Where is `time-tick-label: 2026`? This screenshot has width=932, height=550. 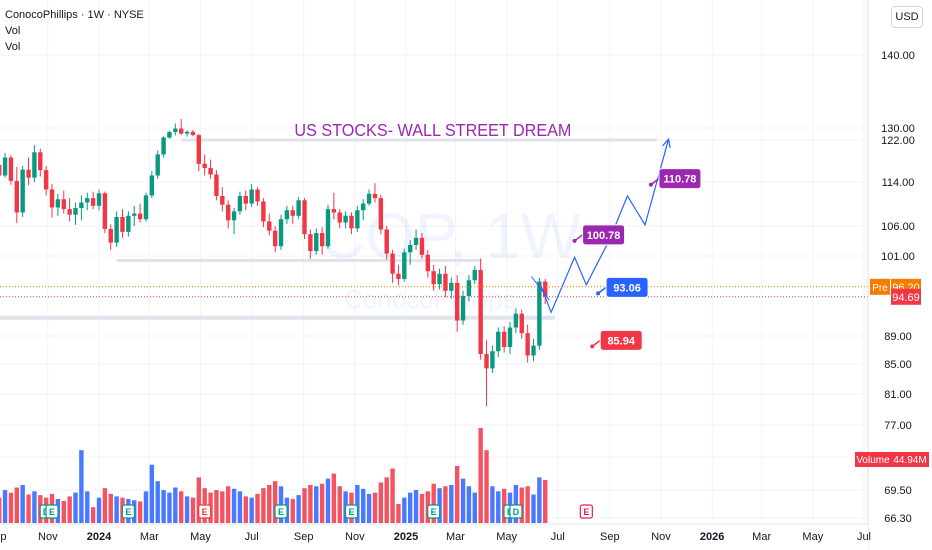
time-tick-label: 2026 is located at coordinates (712, 537).